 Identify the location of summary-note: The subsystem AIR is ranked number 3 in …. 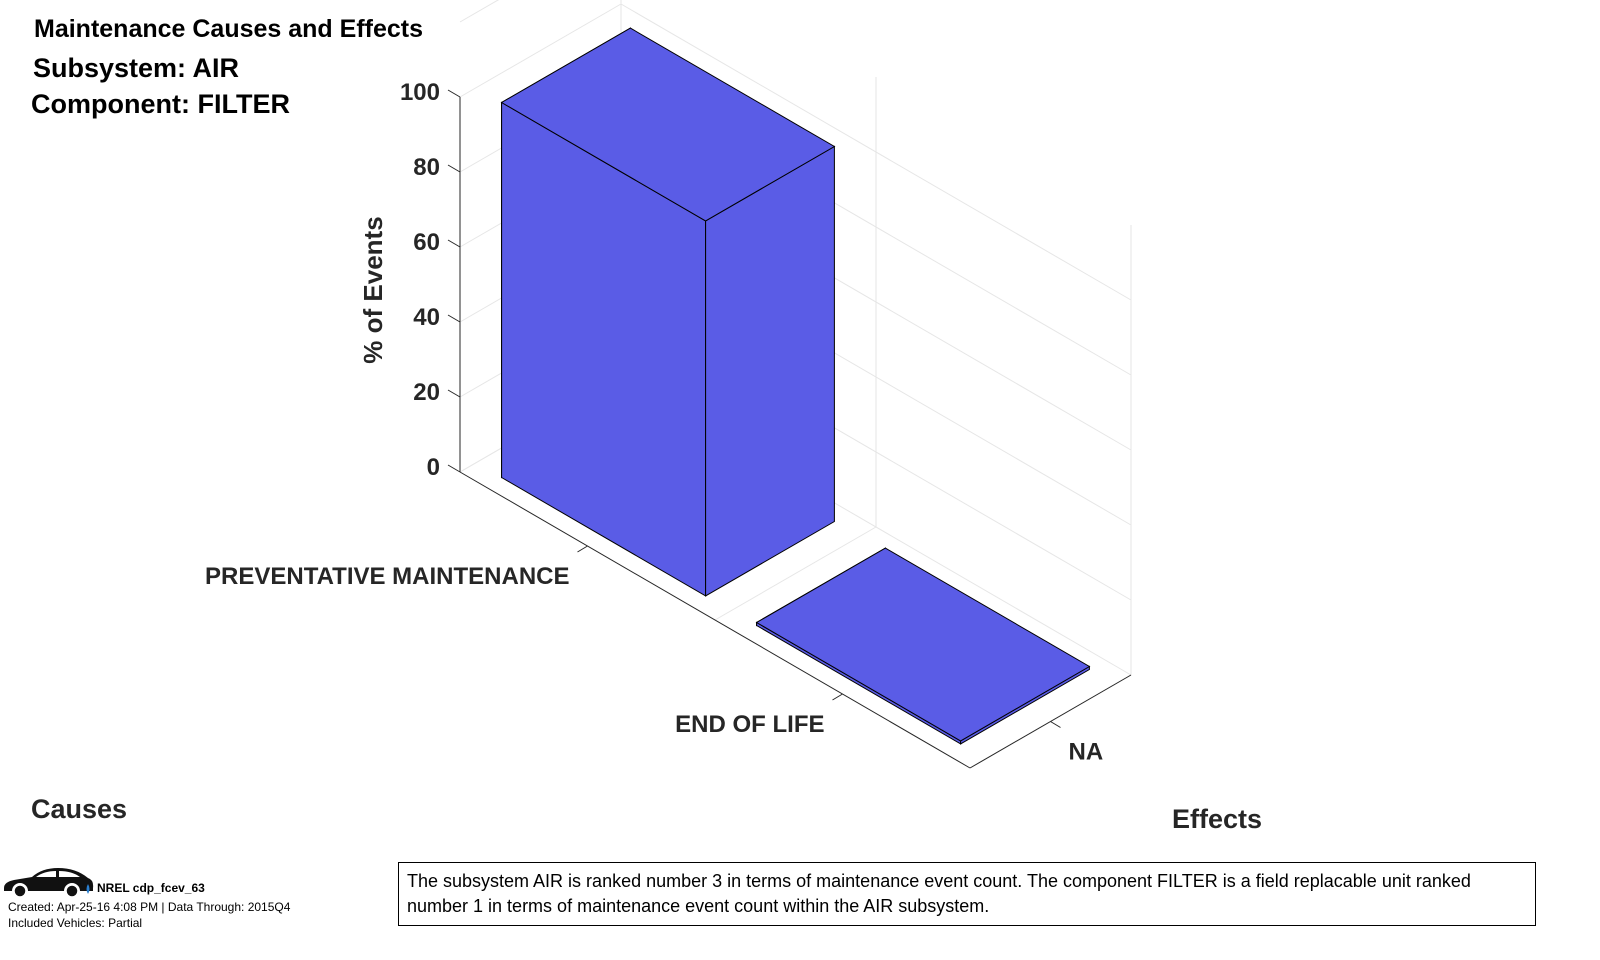
(967, 894).